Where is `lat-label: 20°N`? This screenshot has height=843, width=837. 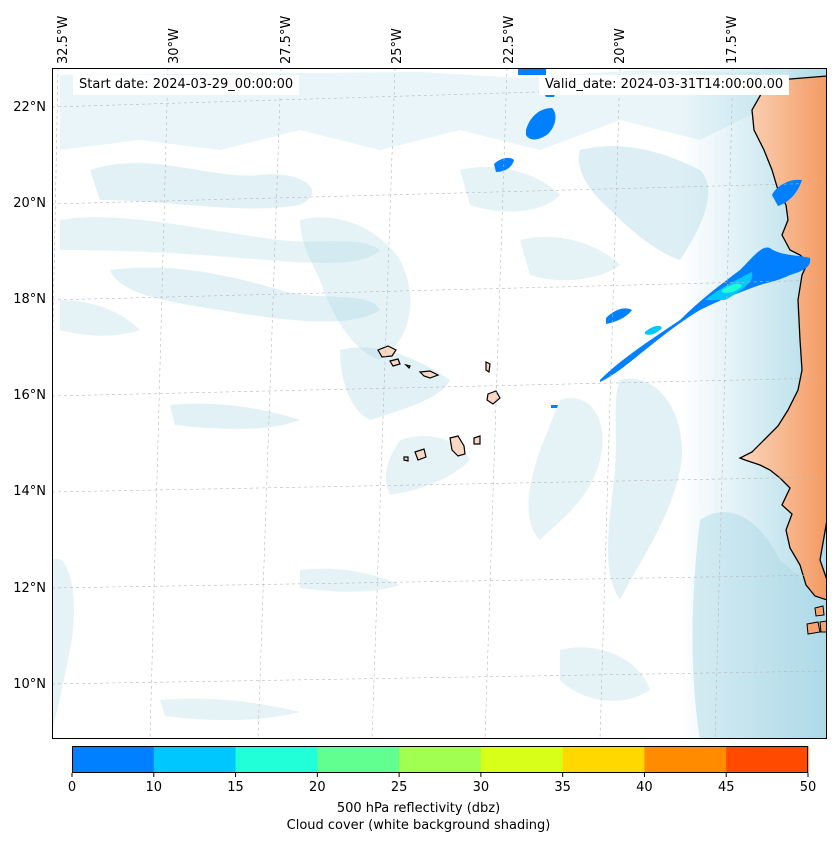
lat-label: 20°N is located at coordinates (29, 203).